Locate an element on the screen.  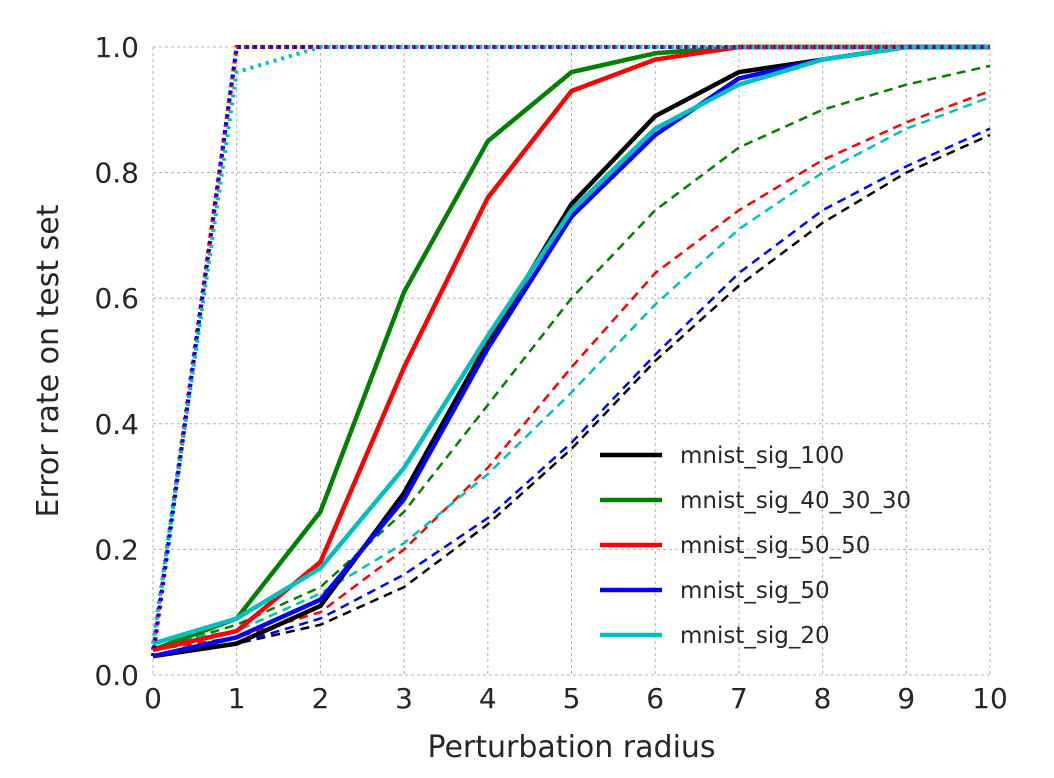
y-tick-label: 0.0 is located at coordinates (116, 675).